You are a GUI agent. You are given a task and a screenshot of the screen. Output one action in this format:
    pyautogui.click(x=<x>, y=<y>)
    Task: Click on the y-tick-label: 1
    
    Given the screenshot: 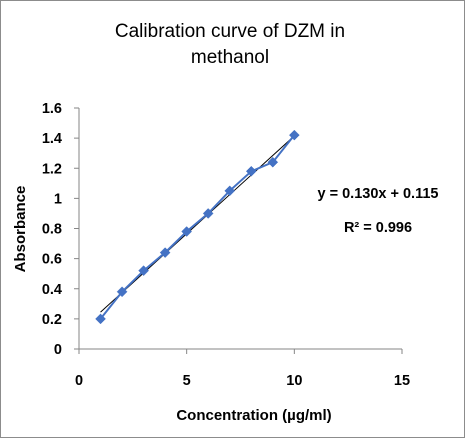 What is the action you would take?
    pyautogui.click(x=58, y=199)
    